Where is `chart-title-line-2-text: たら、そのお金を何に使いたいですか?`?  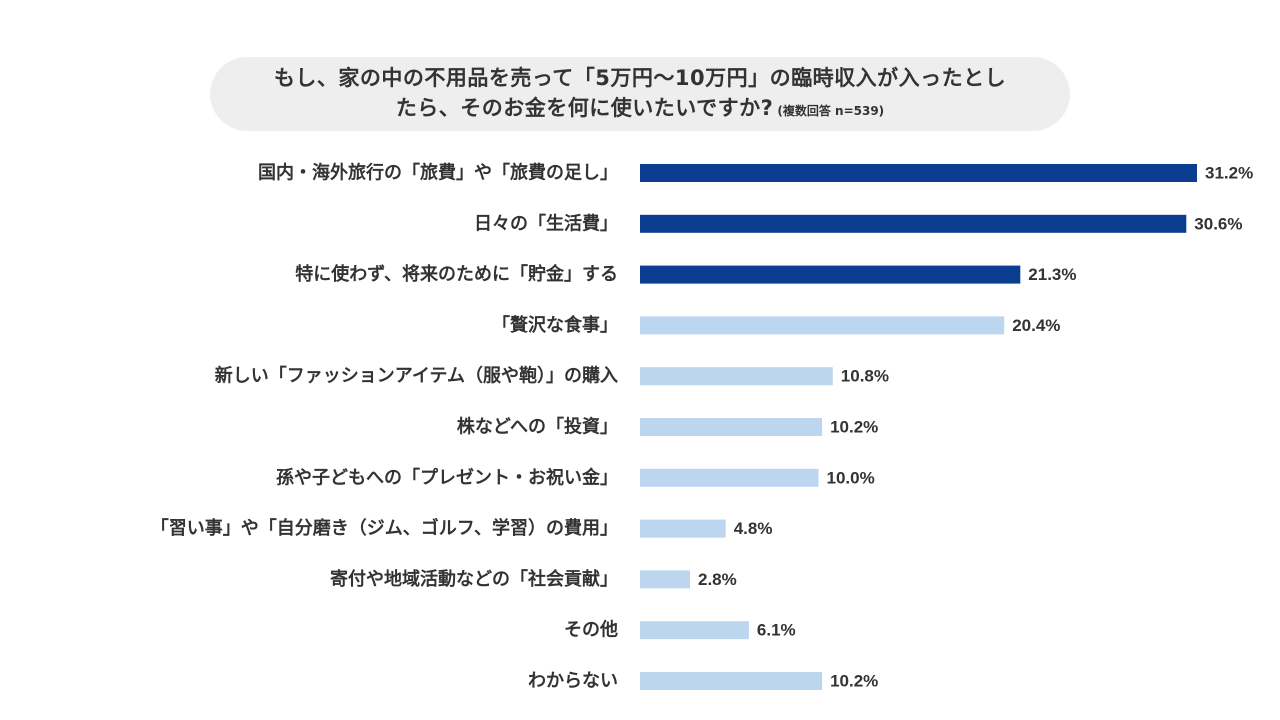 chart-title-line-2-text: たら、そのお金を何に使いたいですか? is located at coordinates (584, 107).